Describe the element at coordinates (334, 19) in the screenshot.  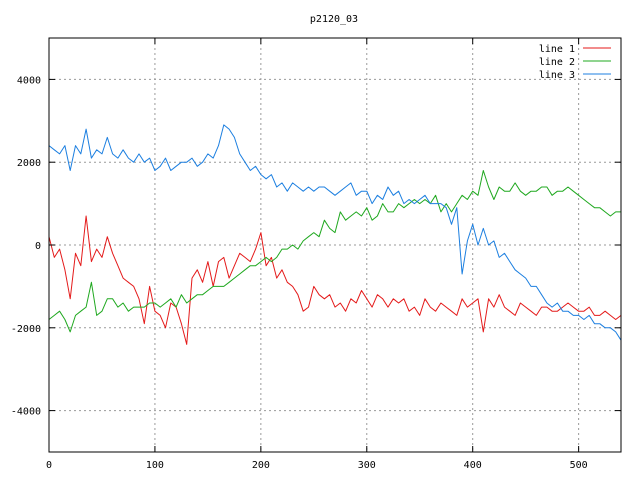
I see `chart-title: p2120_03` at that location.